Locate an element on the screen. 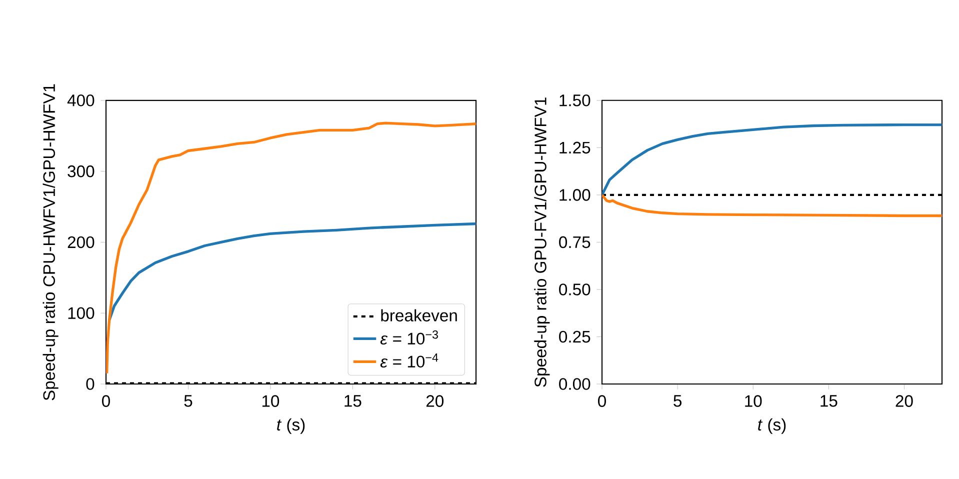  y-tick-label: 0.25 is located at coordinates (574, 336).